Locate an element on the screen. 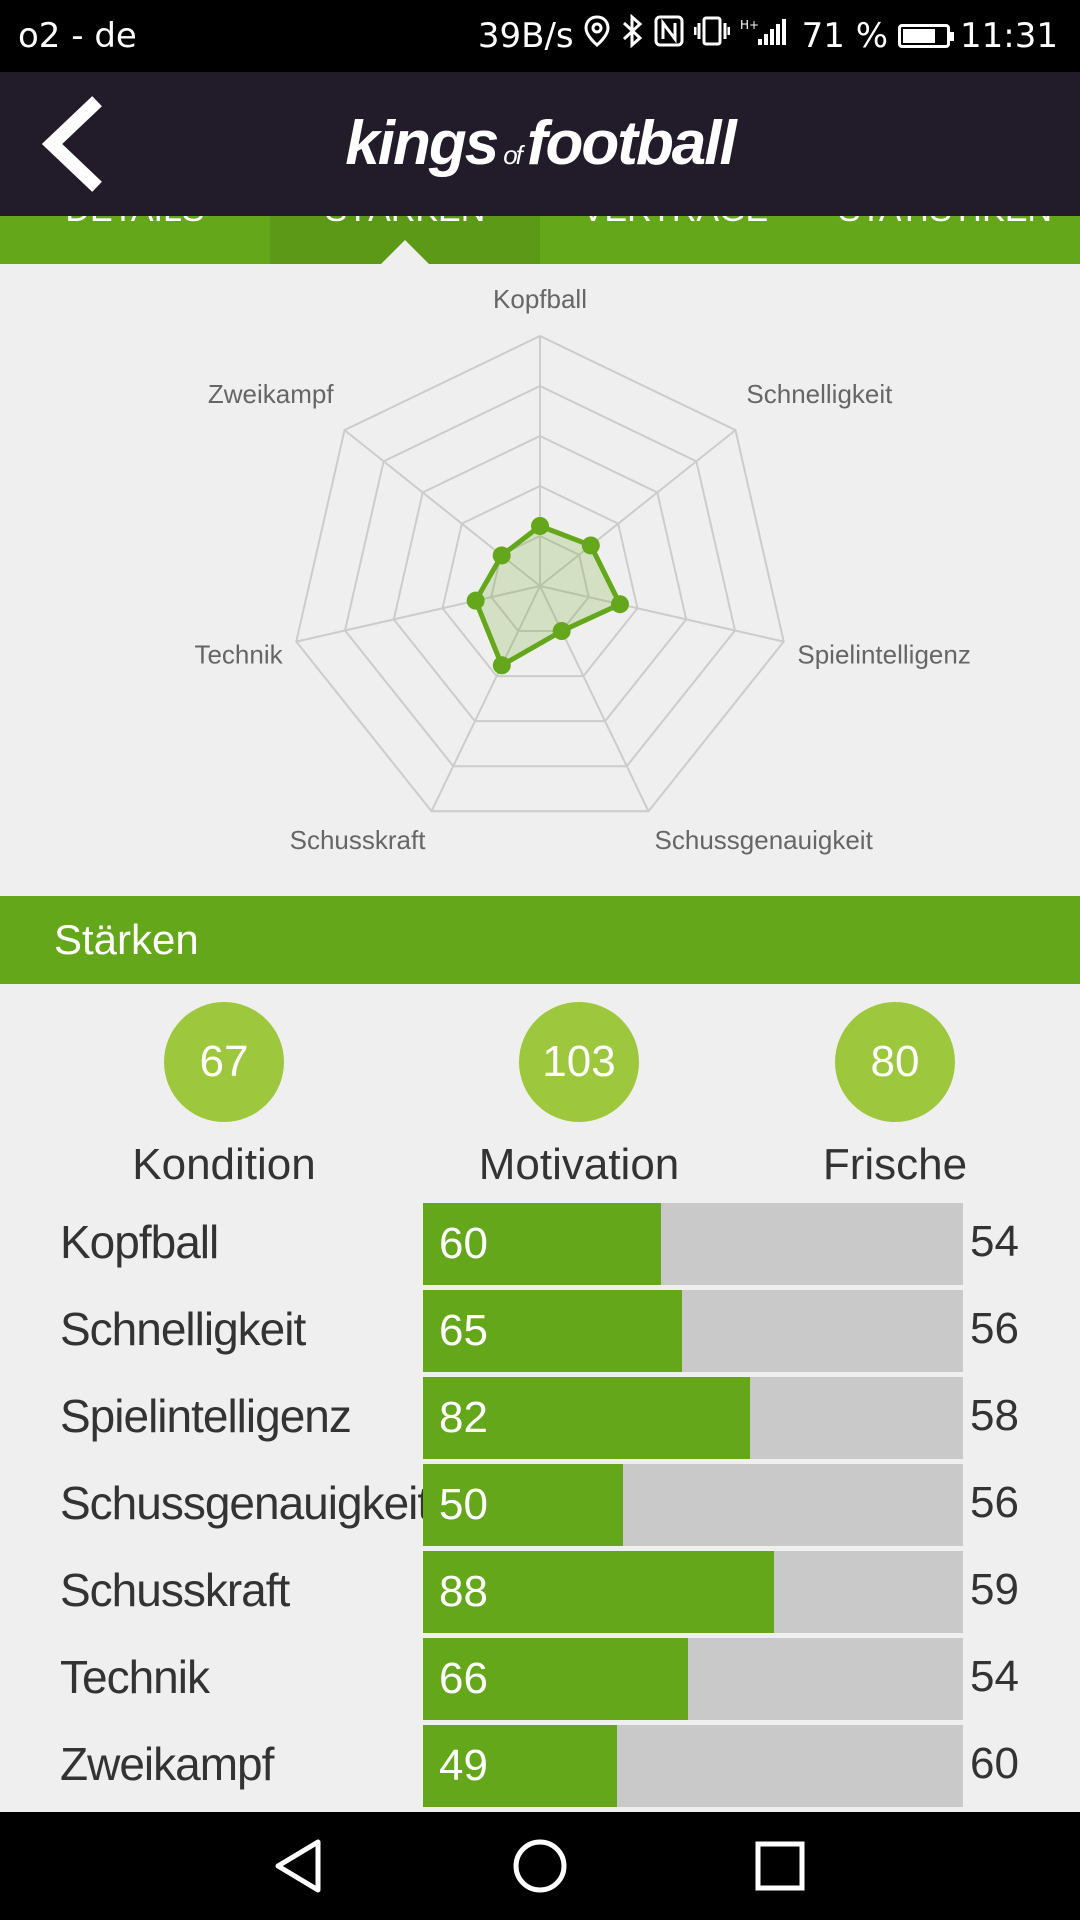 Image resolution: width=1080 pixels, height=1920 pixels. attribute-value: 60 is located at coordinates (463, 1243).